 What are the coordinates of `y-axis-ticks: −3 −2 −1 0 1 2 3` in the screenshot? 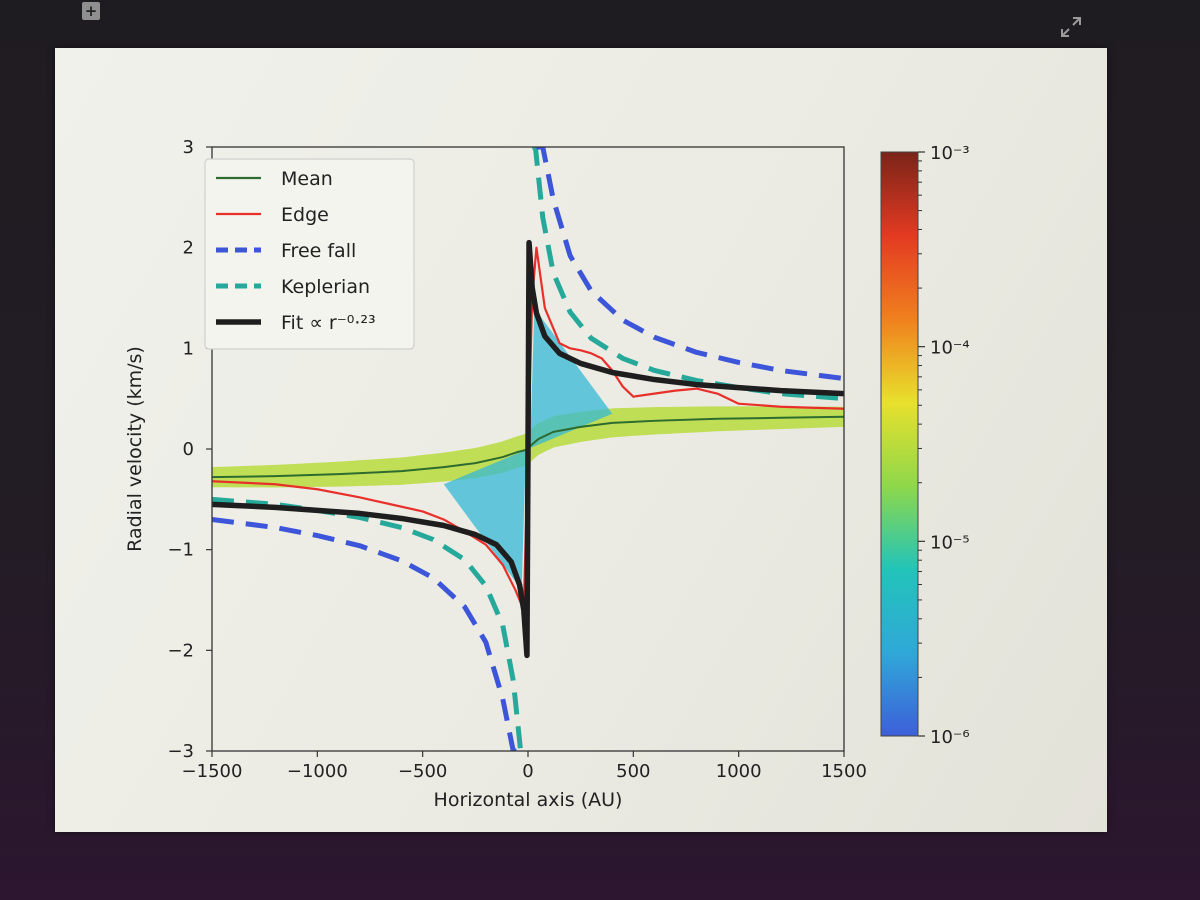 It's located at (189, 449).